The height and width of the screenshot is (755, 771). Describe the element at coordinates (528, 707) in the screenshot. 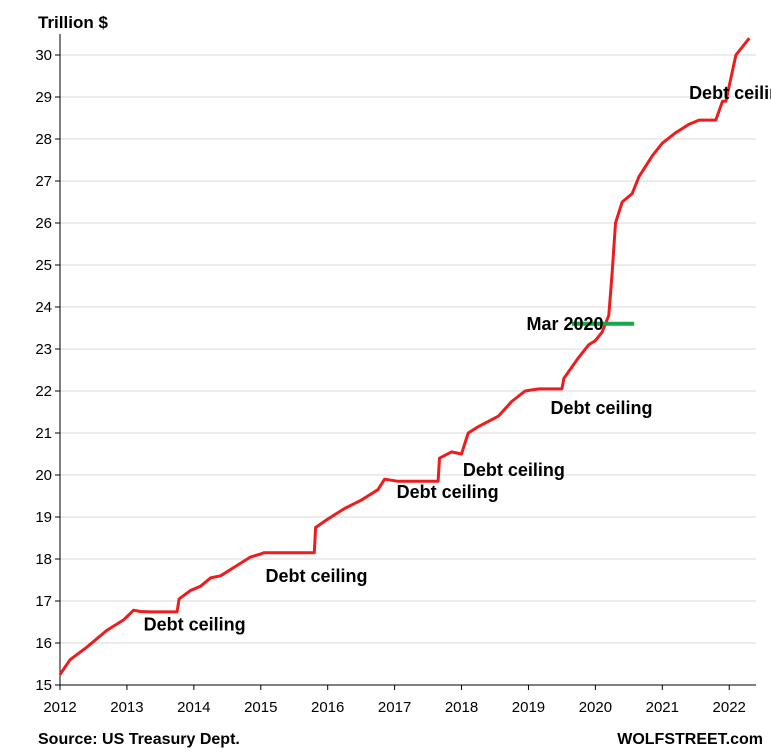

I see `x-tick-label: 2019` at that location.